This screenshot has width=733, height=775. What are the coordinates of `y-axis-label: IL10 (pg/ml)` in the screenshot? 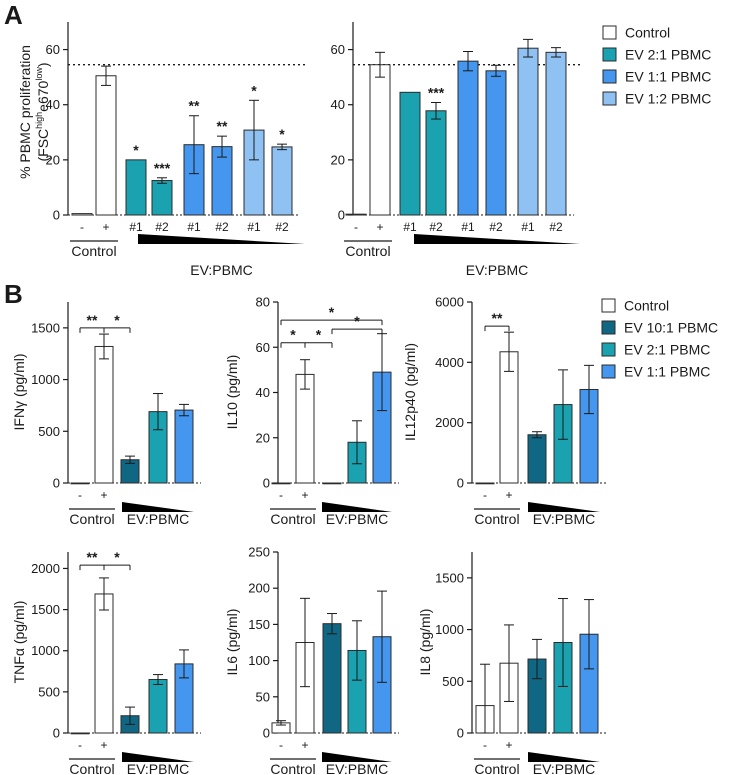 It's located at (232, 392).